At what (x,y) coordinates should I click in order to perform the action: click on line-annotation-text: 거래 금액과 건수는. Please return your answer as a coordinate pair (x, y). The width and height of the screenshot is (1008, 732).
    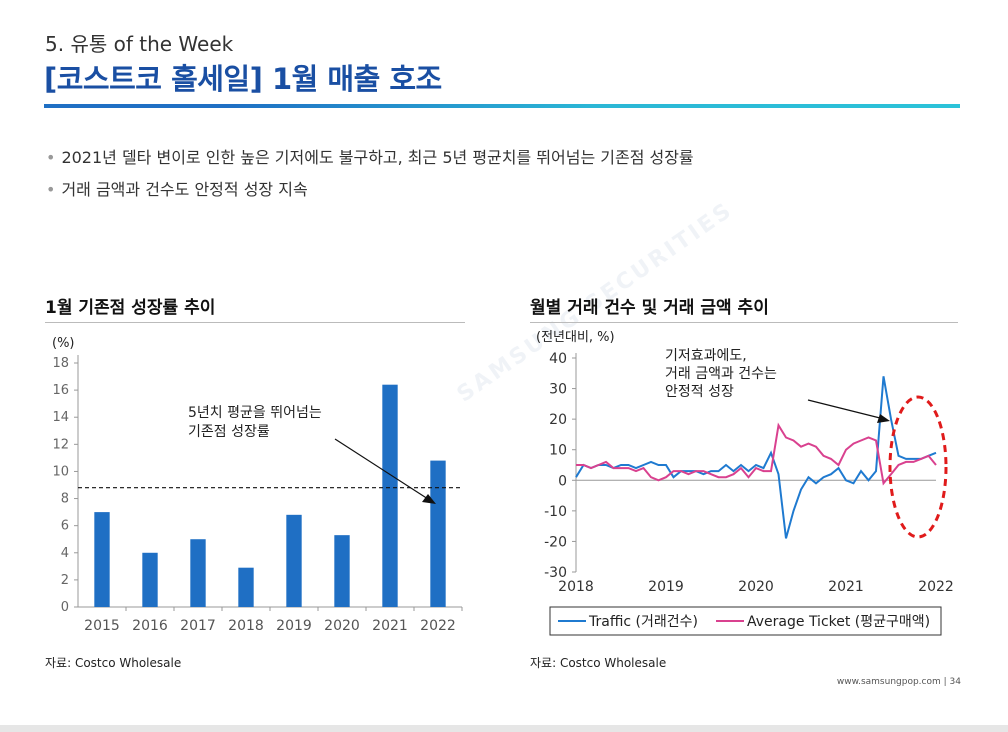
    Looking at the image, I should click on (721, 374).